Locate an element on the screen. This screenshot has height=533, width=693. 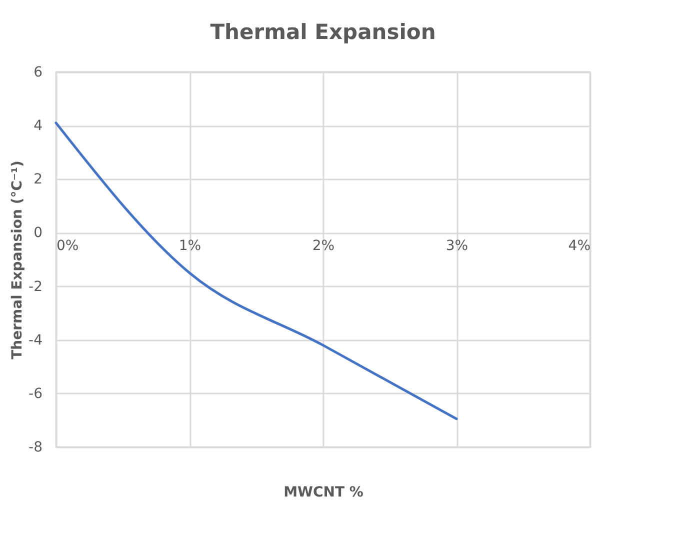
x-tick-label: 0% is located at coordinates (67, 246).